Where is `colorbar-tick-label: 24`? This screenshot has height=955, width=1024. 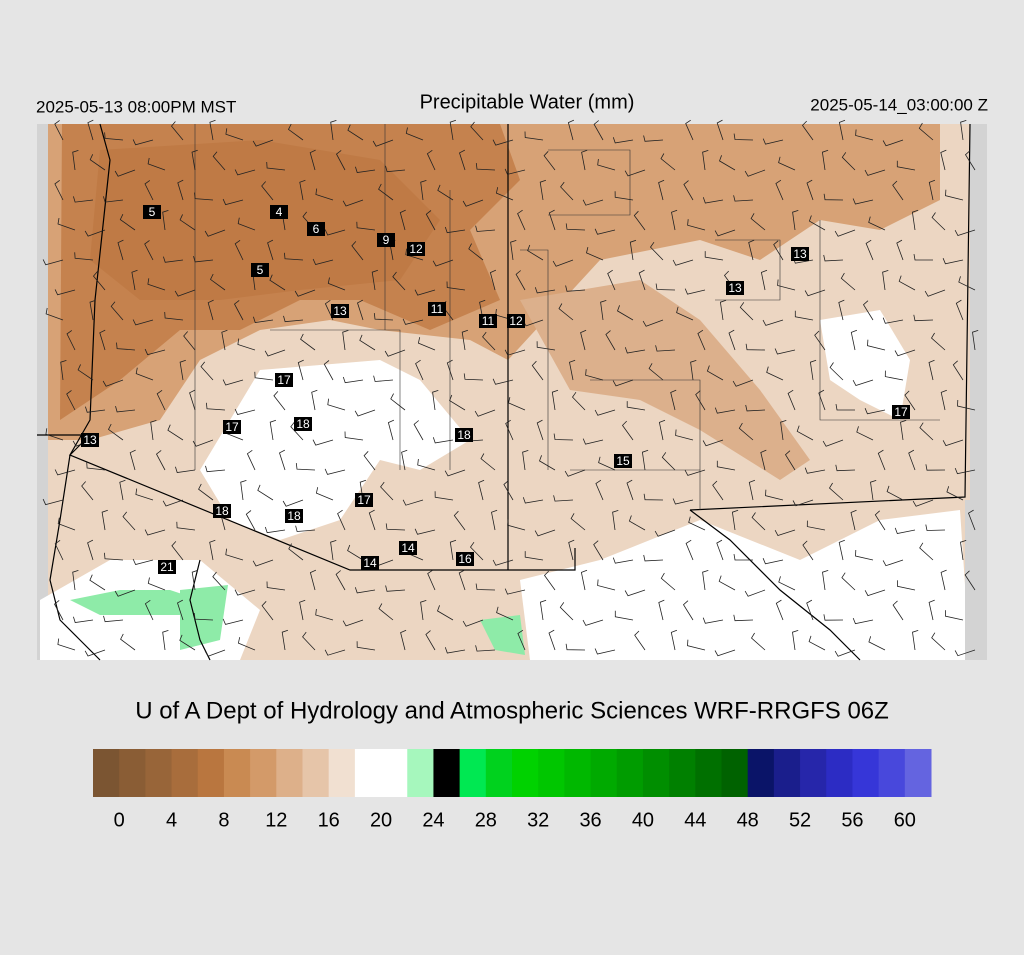 colorbar-tick-label: 24 is located at coordinates (433, 820).